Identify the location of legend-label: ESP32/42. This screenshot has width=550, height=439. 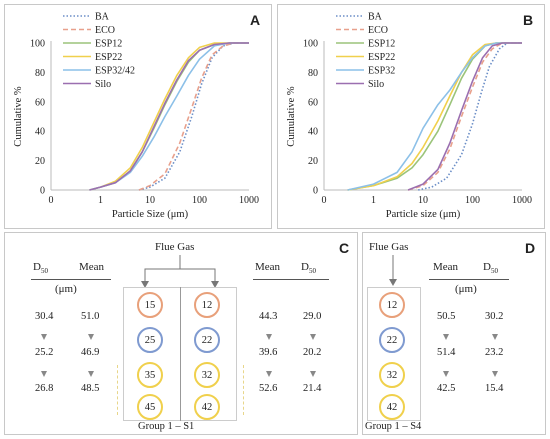
(115, 71).